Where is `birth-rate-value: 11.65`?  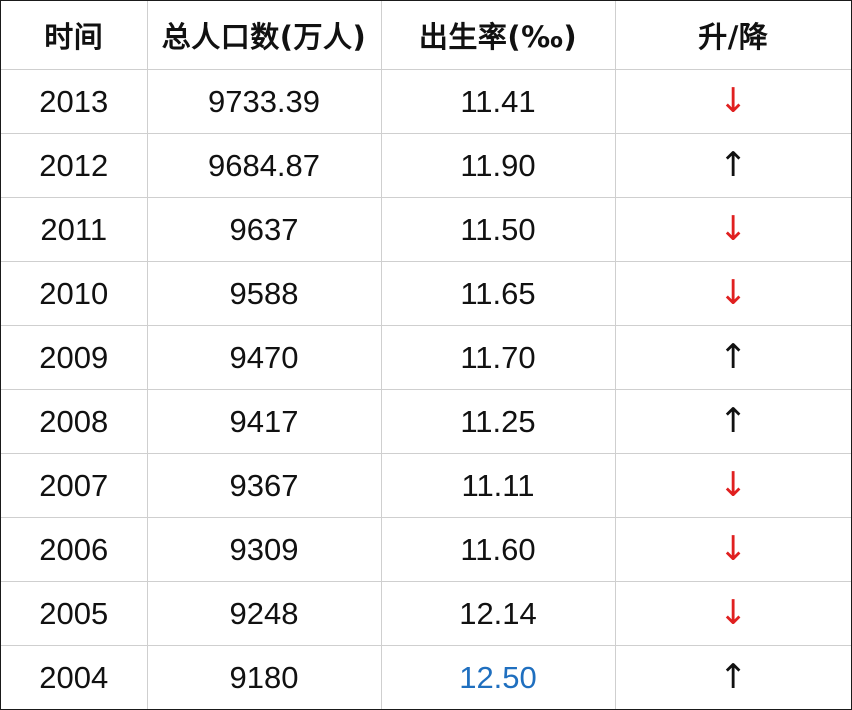 birth-rate-value: 11.65 is located at coordinates (498, 293).